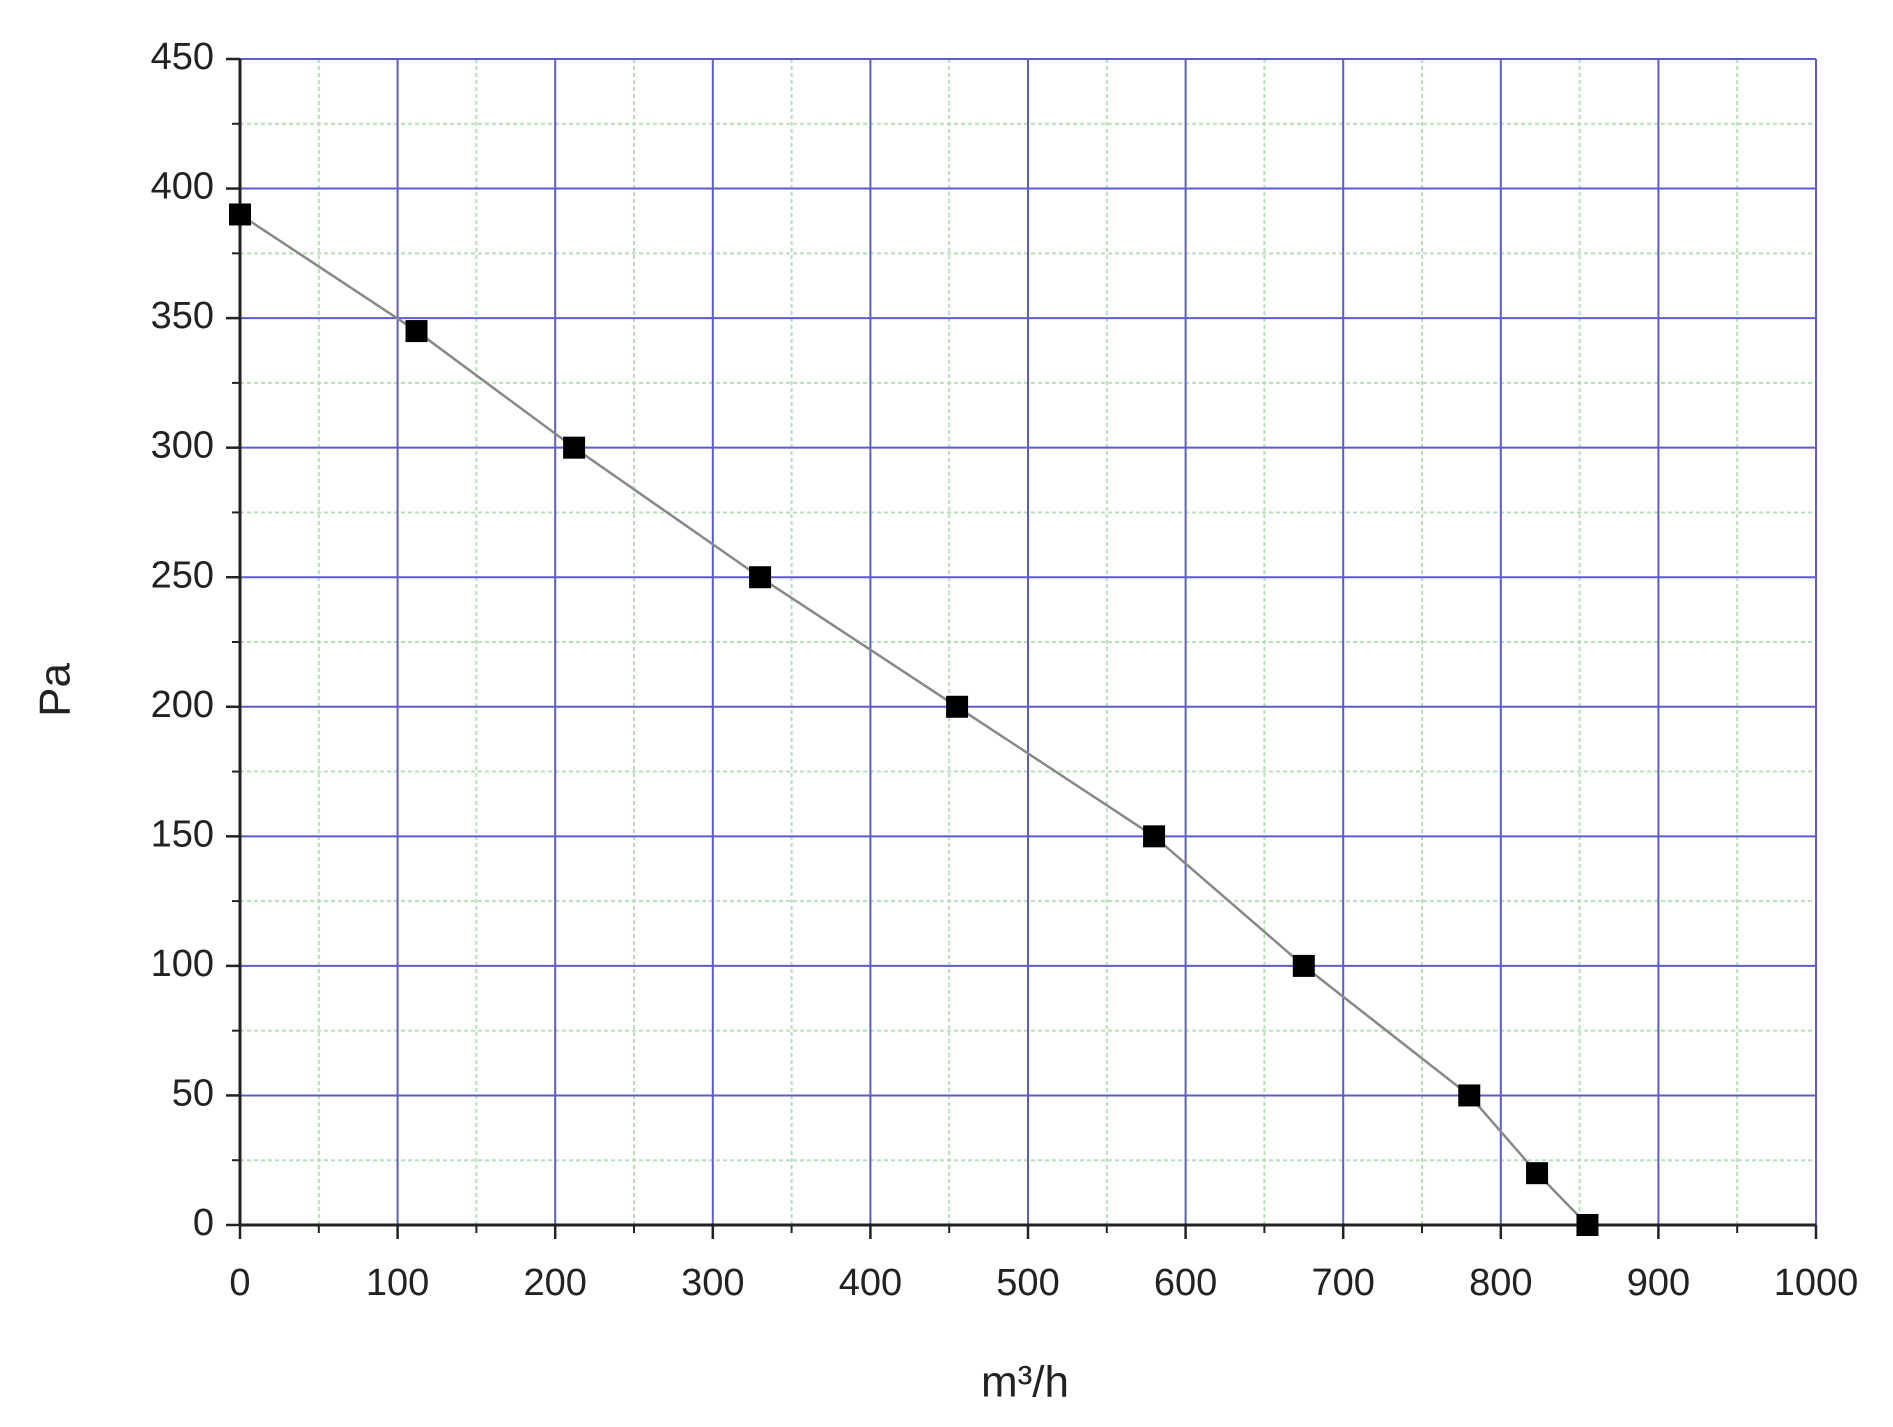 The image size is (1893, 1427). What do you see at coordinates (182, 575) in the screenshot?
I see `y-tick-label: 250` at bounding box center [182, 575].